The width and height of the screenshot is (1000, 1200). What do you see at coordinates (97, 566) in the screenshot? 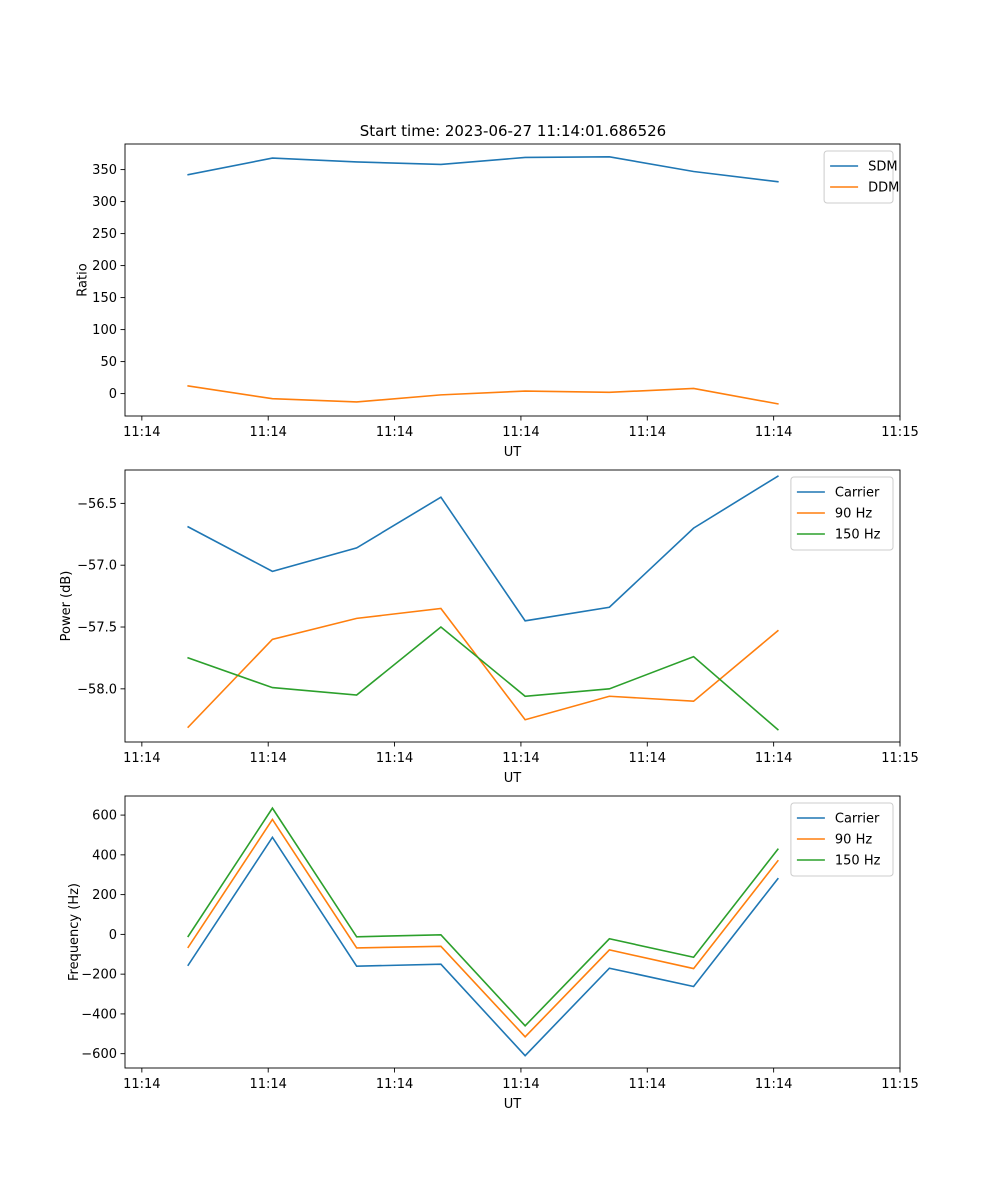
I see `y-tick-label: −57.0` at bounding box center [97, 566].